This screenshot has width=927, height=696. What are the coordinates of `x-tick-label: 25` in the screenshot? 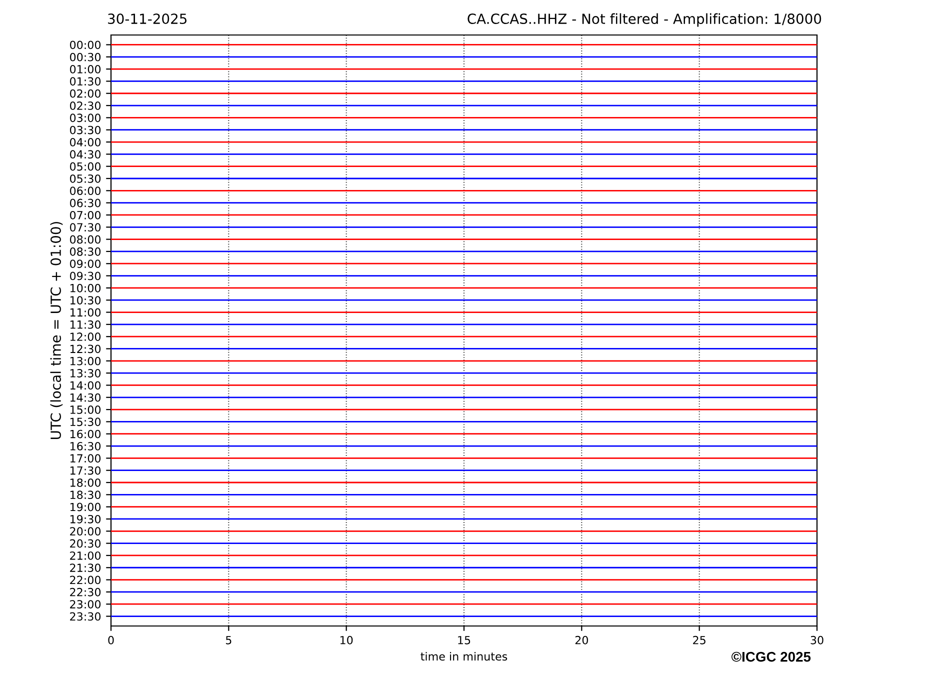 It's located at (699, 640).